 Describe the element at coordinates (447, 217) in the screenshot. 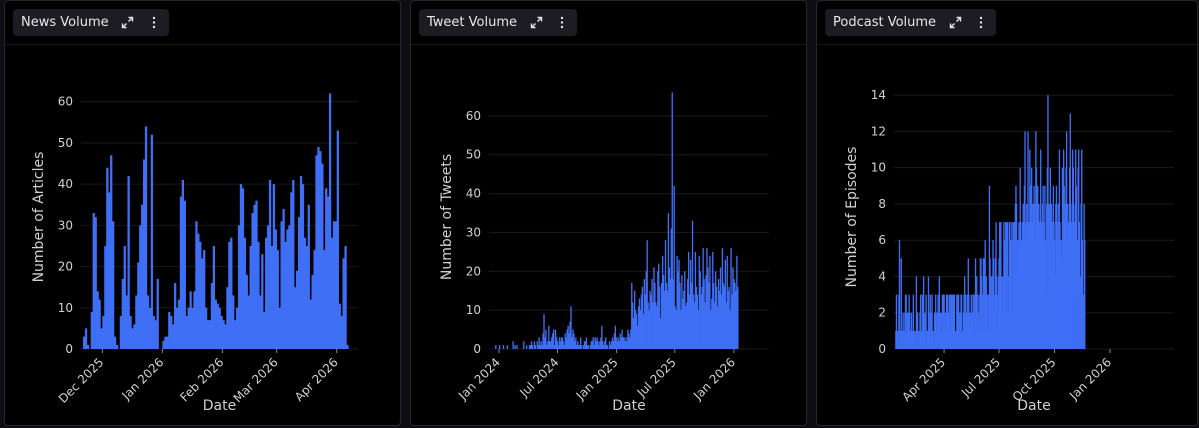

I see `y-axis-title: Number of Tweets` at that location.